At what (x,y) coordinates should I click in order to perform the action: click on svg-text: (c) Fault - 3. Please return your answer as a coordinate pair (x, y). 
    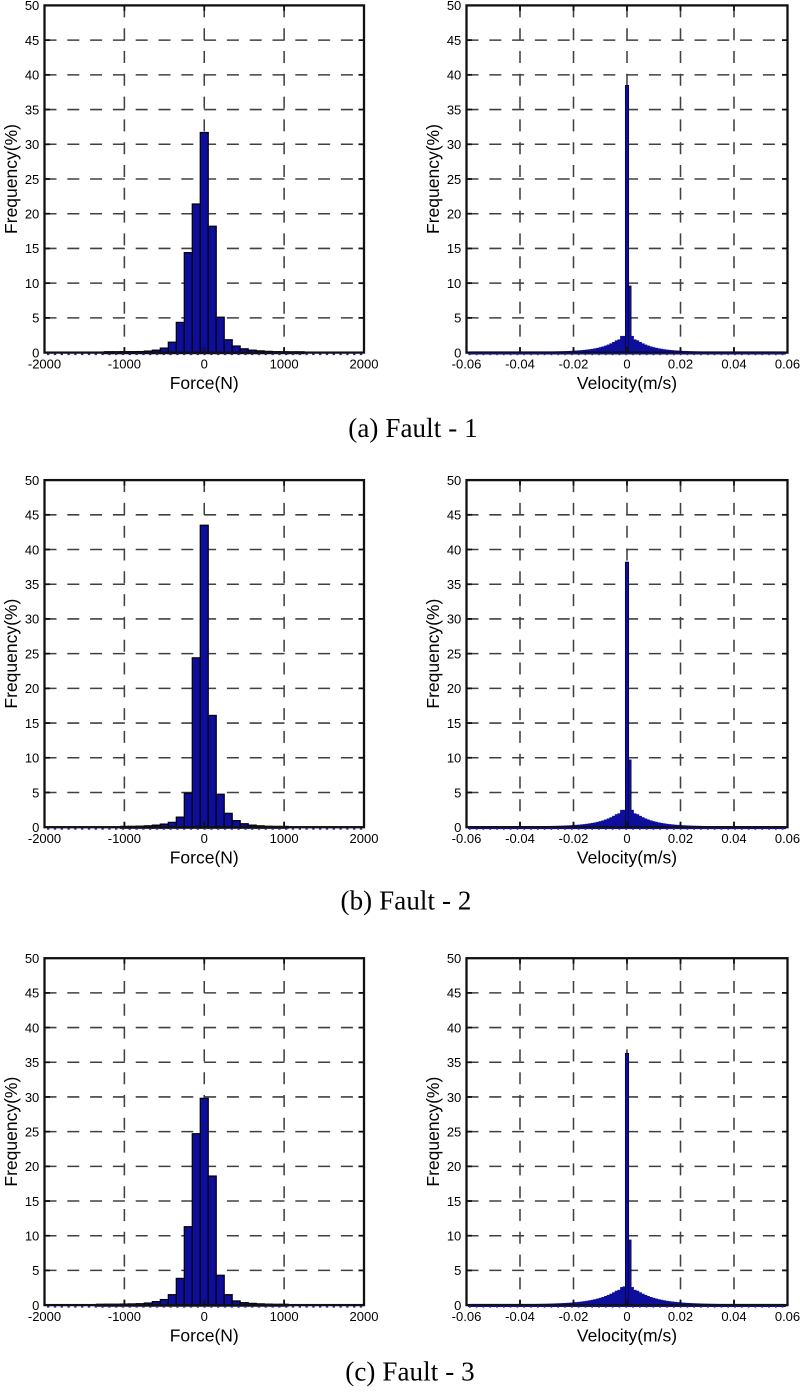
    Looking at the image, I should click on (410, 1372).